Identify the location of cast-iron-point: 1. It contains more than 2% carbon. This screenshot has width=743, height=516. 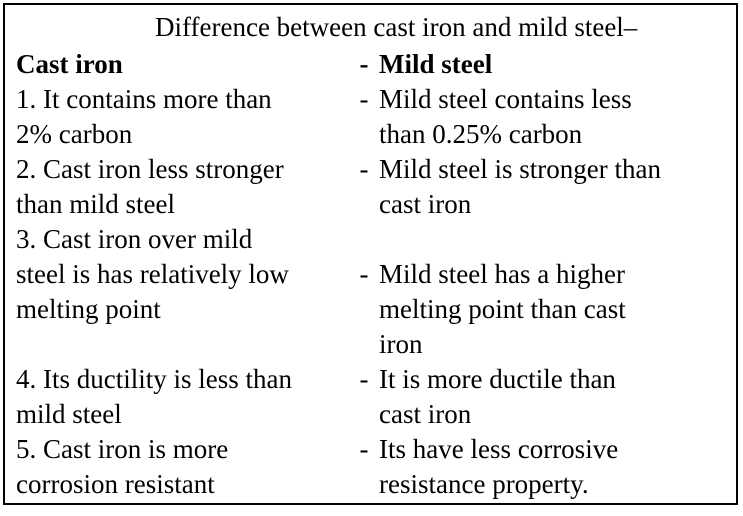
(144, 116).